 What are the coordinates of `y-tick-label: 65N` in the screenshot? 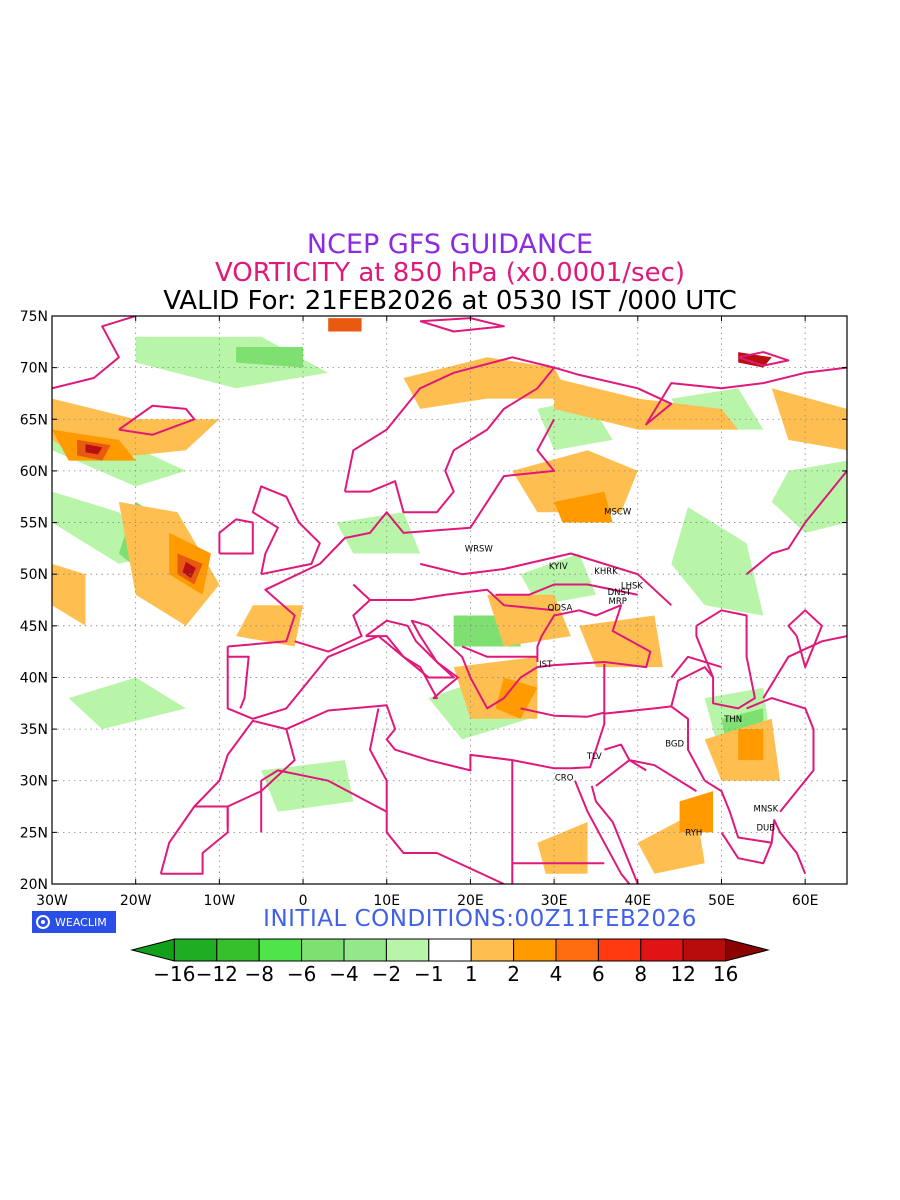 It's located at (34, 420).